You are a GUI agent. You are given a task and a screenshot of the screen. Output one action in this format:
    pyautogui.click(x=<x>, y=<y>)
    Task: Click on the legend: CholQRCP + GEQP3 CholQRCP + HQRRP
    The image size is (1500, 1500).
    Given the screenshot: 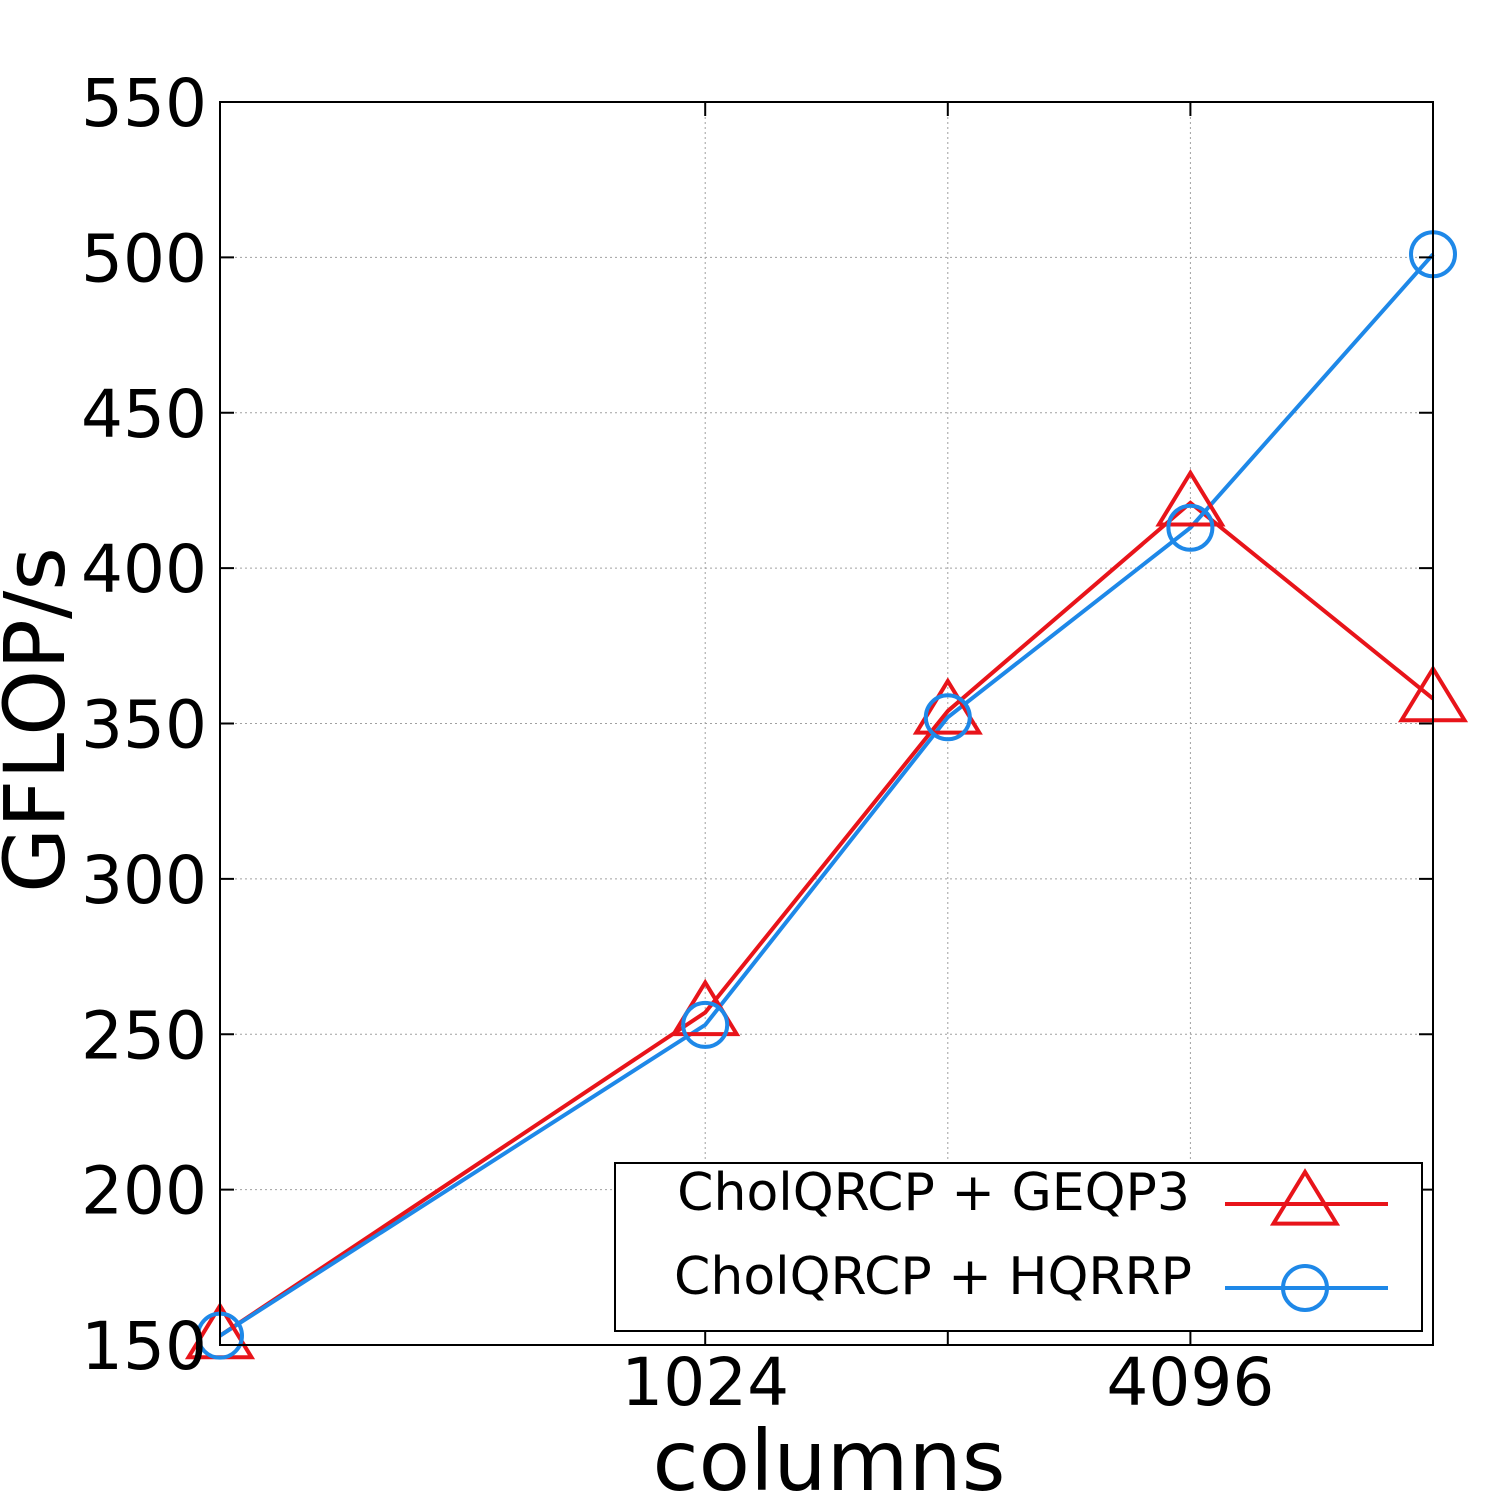 What is the action you would take?
    pyautogui.click(x=1018, y=1247)
    